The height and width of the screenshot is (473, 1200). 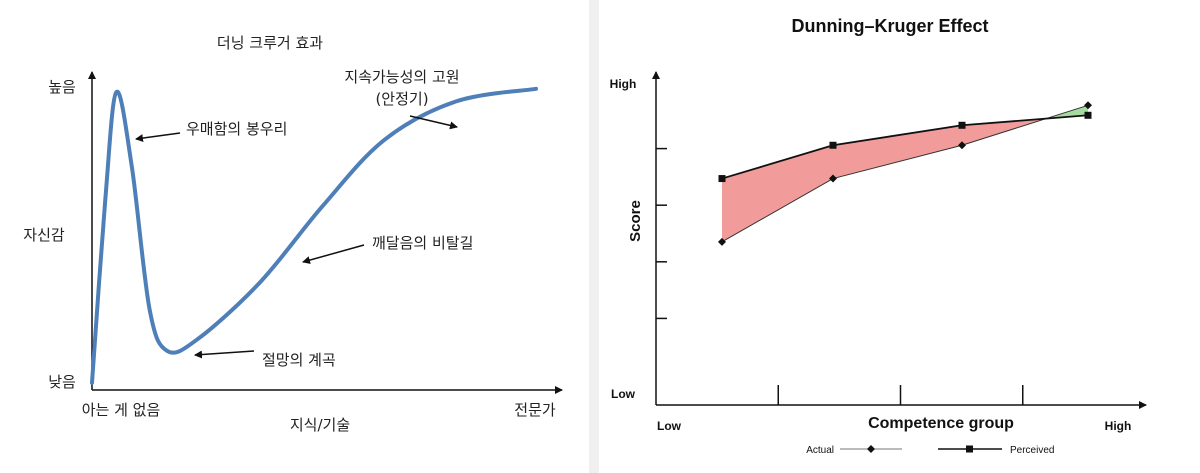 I want to click on legend-perceived-label: Perceived, so click(x=1032, y=450).